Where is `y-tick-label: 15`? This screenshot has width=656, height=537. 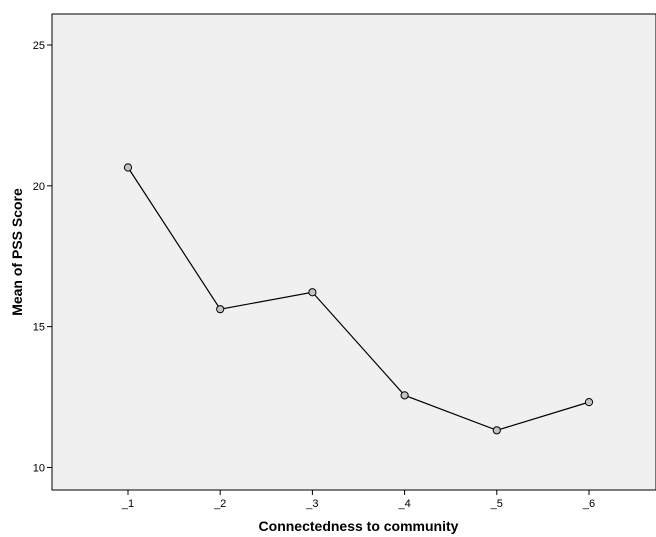 y-tick-label: 15 is located at coordinates (39, 328).